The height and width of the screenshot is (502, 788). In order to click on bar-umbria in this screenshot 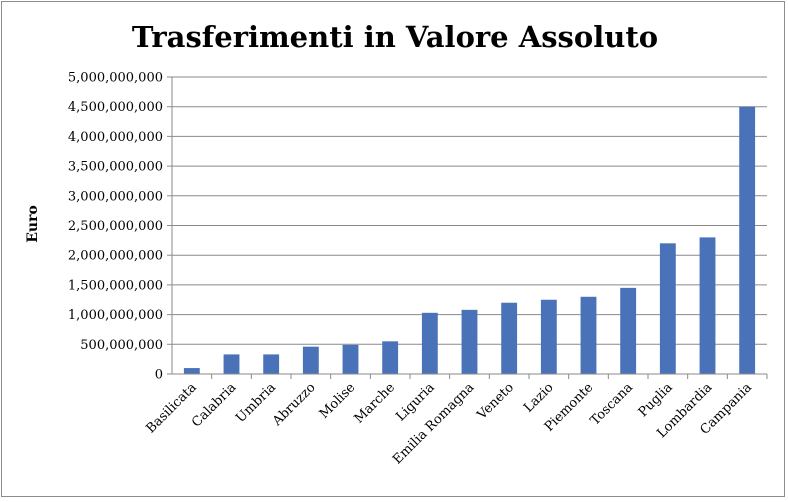, I will do `click(271, 364)`.